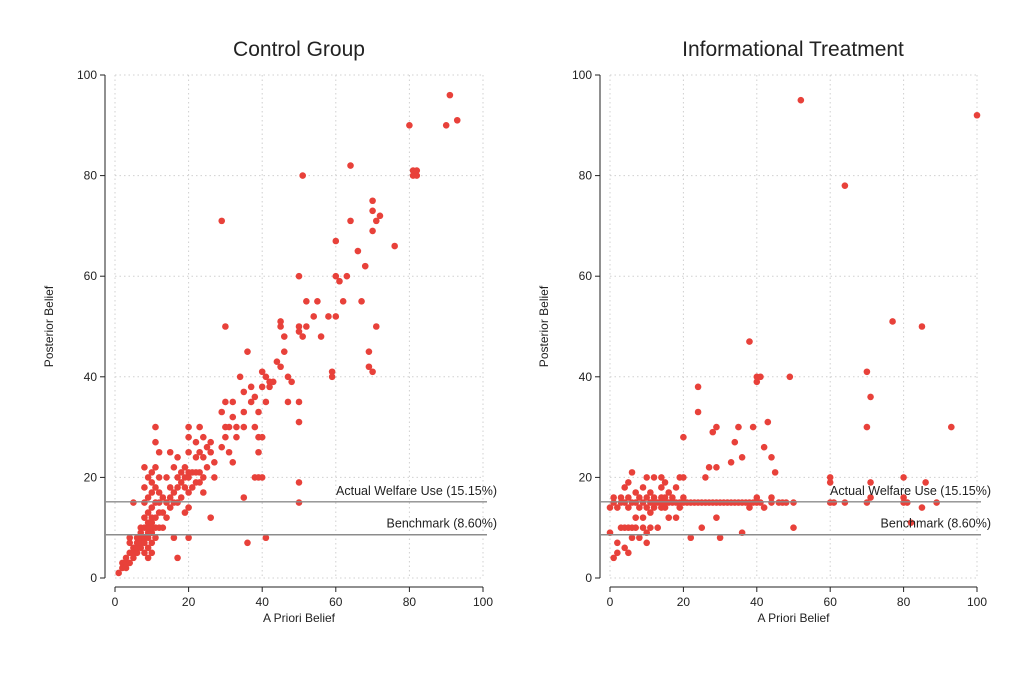 The width and height of the screenshot is (1024, 684). I want to click on x-tick-label: 80, so click(904, 602).